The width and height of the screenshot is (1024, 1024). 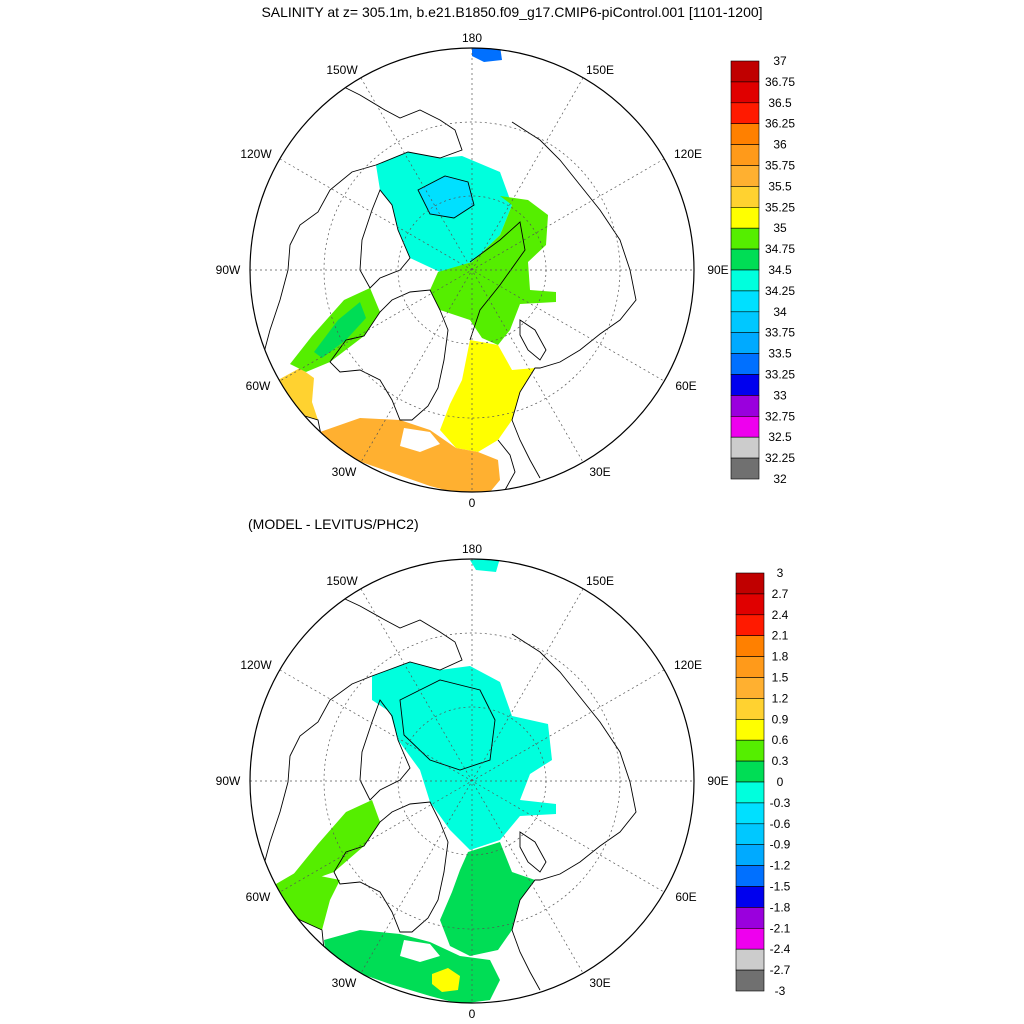 I want to click on difference-colorbar-label: -0.6, so click(x=780, y=824).